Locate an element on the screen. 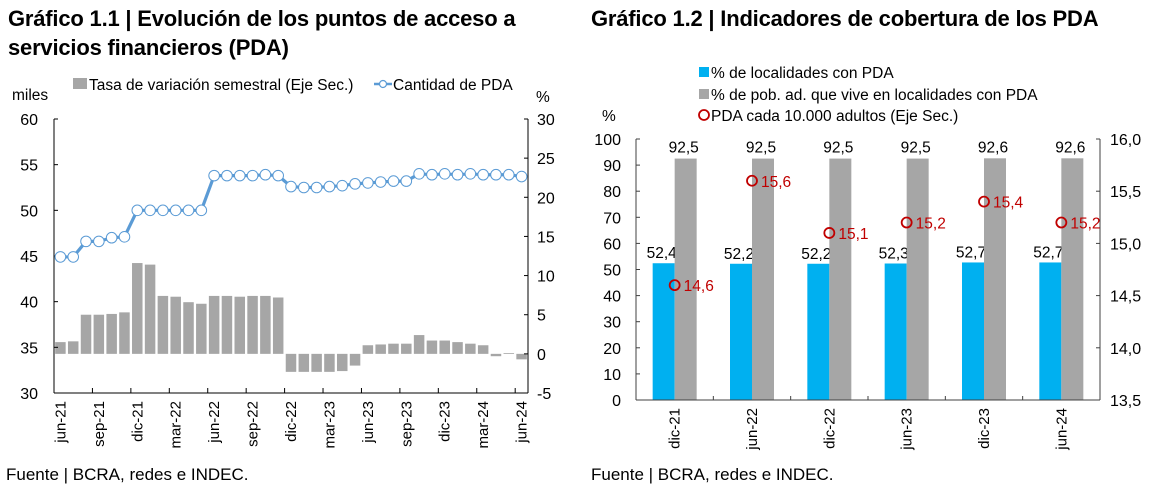  x-tick-label: dic-21 is located at coordinates (137, 421).